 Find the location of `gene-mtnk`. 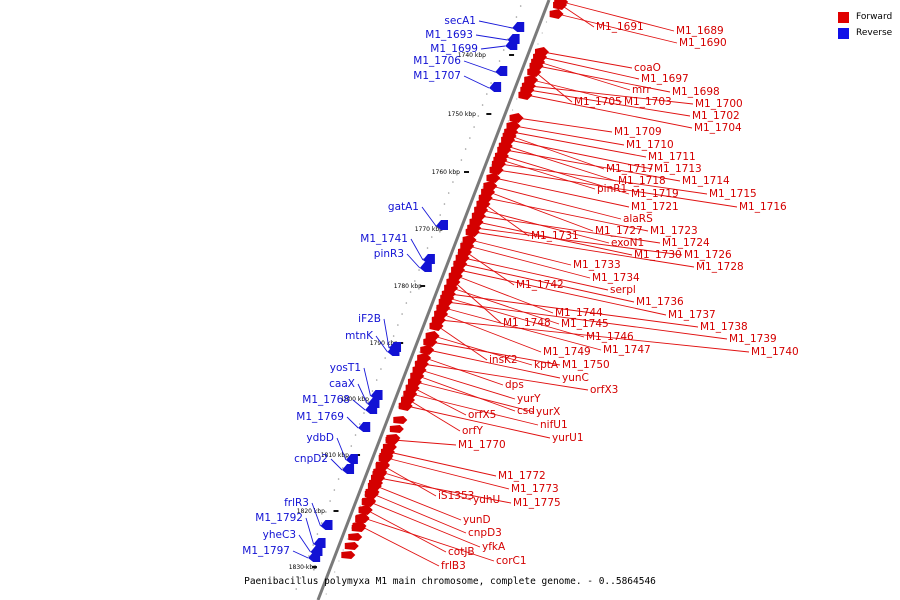

gene-mtnk is located at coordinates (393, 351).